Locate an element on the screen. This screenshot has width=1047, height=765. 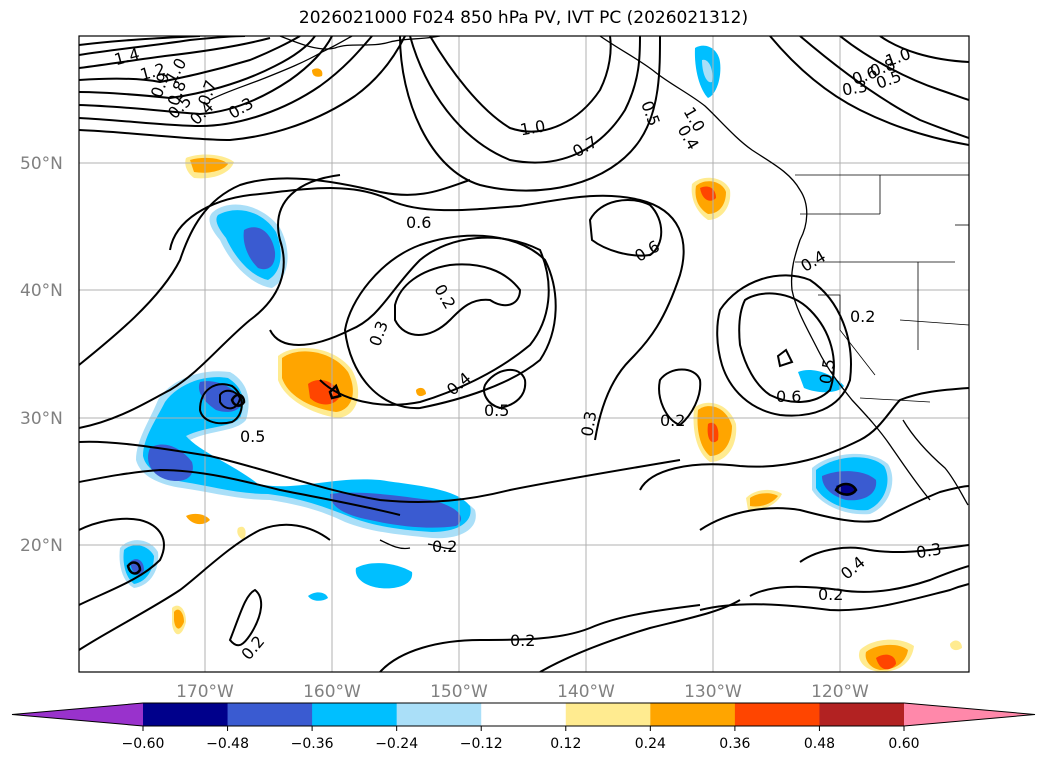
colorbar-tick-label: −0.48 is located at coordinates (227, 744).